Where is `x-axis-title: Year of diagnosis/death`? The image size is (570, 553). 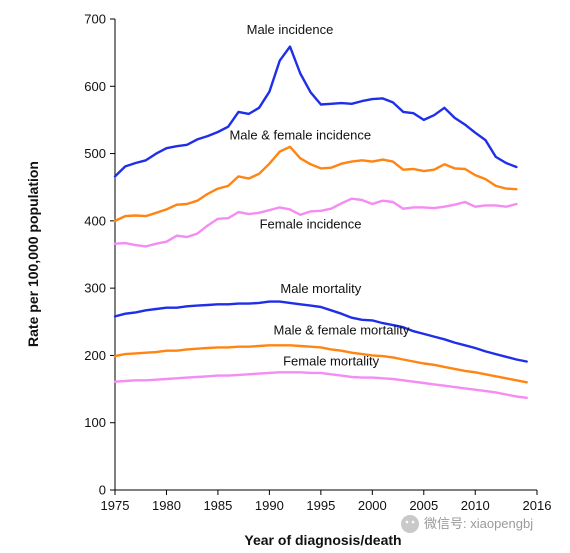 x-axis-title: Year of diagnosis/death is located at coordinates (322, 540).